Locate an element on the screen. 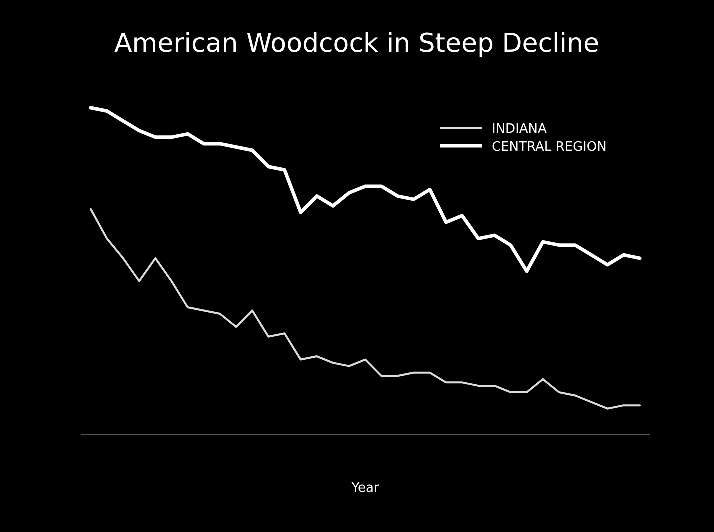 Image resolution: width=714 pixels, height=532 pixels. x-axis-title: Year is located at coordinates (365, 488).